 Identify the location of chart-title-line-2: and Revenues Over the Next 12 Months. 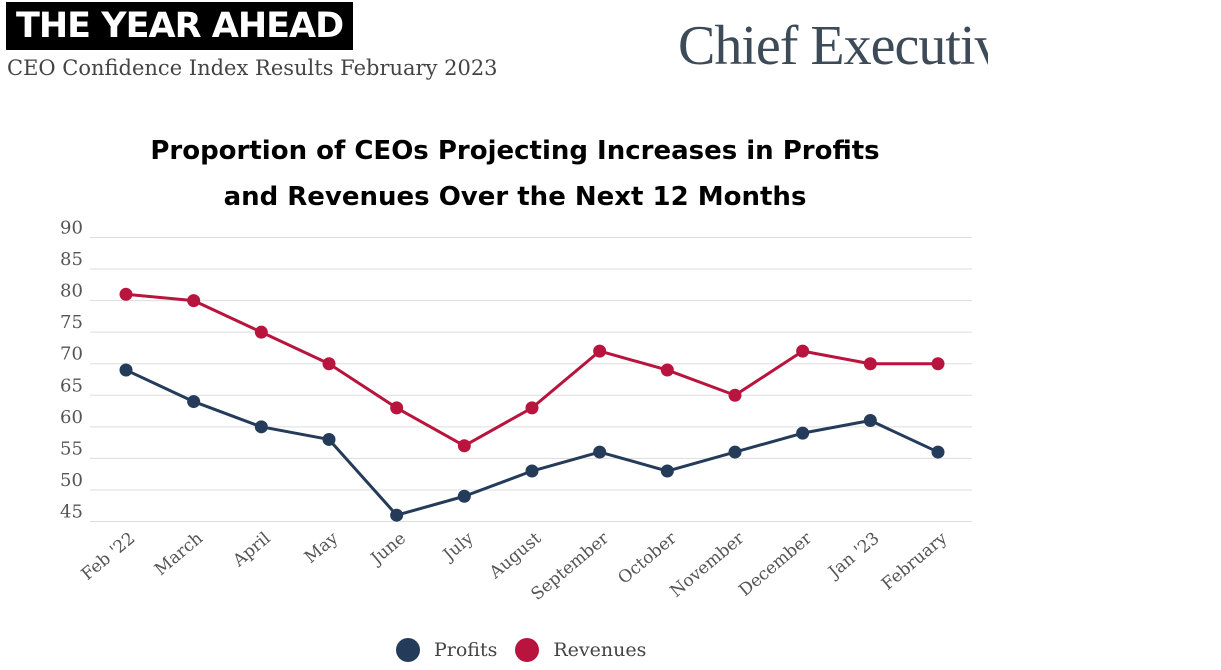
(515, 197).